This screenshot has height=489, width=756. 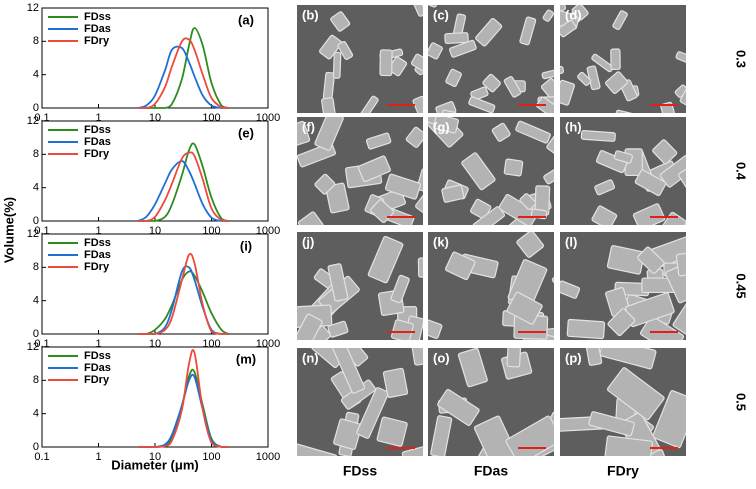 What do you see at coordinates (741, 402) in the screenshot?
I see `row-label: 0.5` at bounding box center [741, 402].